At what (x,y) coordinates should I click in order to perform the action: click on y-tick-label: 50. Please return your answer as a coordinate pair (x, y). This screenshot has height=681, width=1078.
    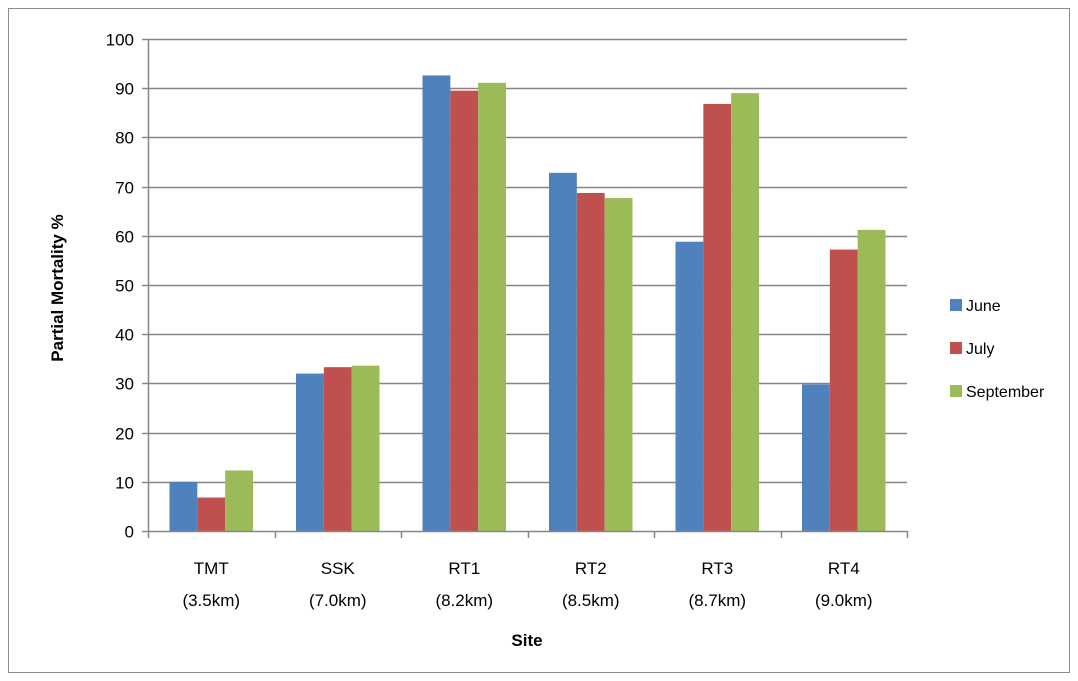
    Looking at the image, I should click on (124, 286).